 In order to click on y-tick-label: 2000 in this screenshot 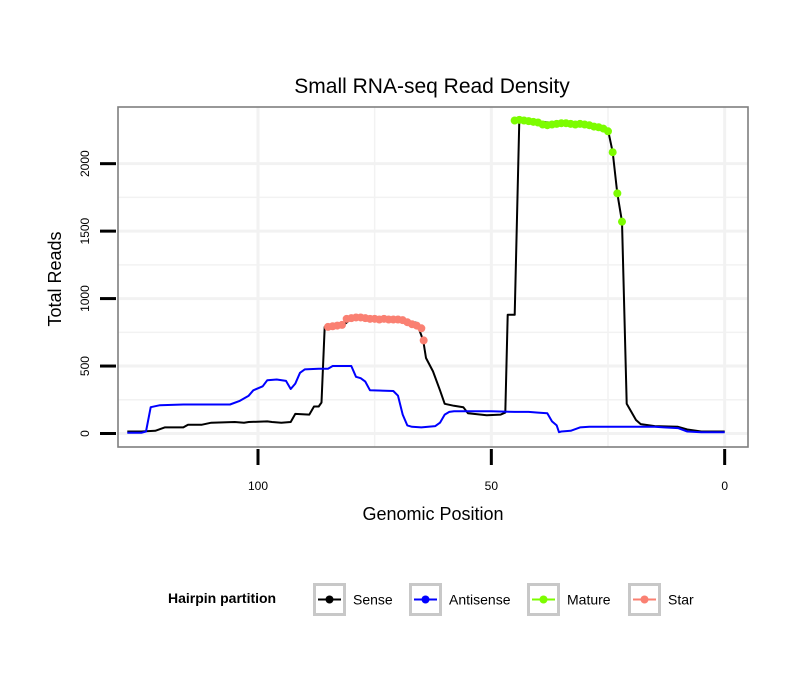, I will do `click(85, 163)`.